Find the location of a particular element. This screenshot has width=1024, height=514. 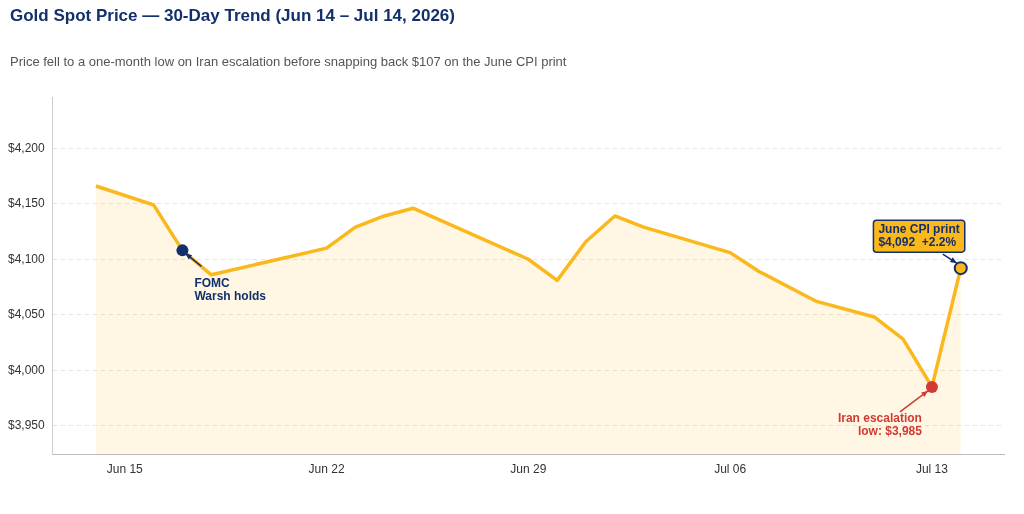

x-tick-label: Jun 29 is located at coordinates (528, 469).